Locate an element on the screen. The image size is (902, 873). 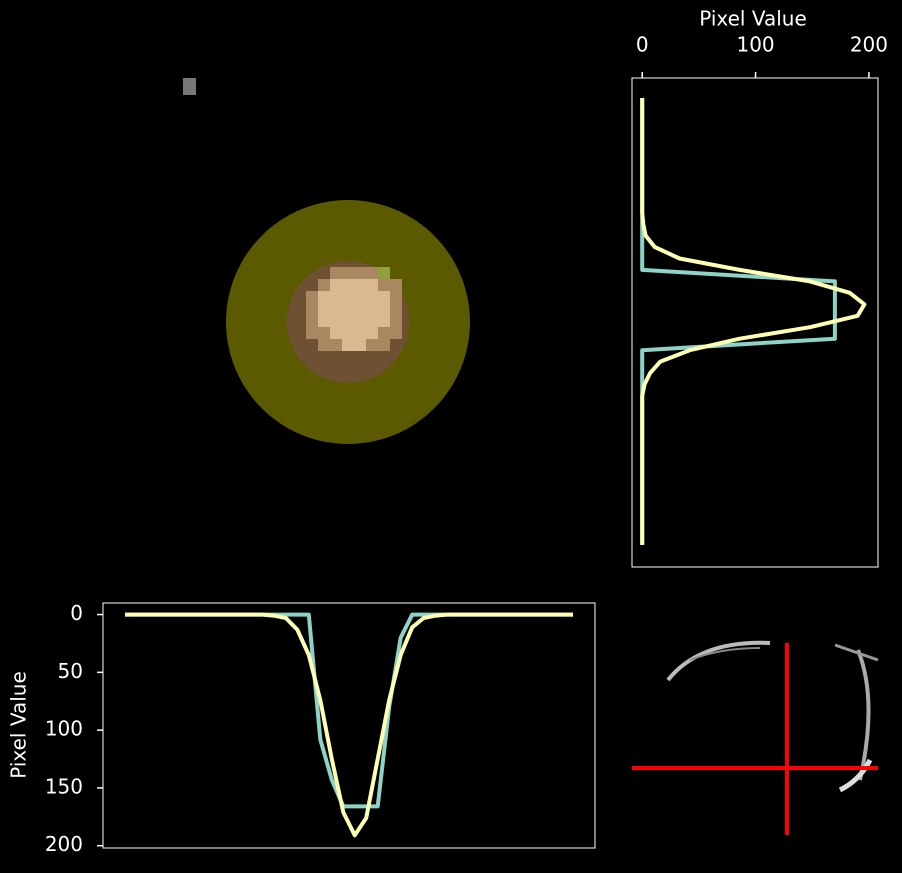
y-axis-label: Pixel Value is located at coordinates (19, 725).